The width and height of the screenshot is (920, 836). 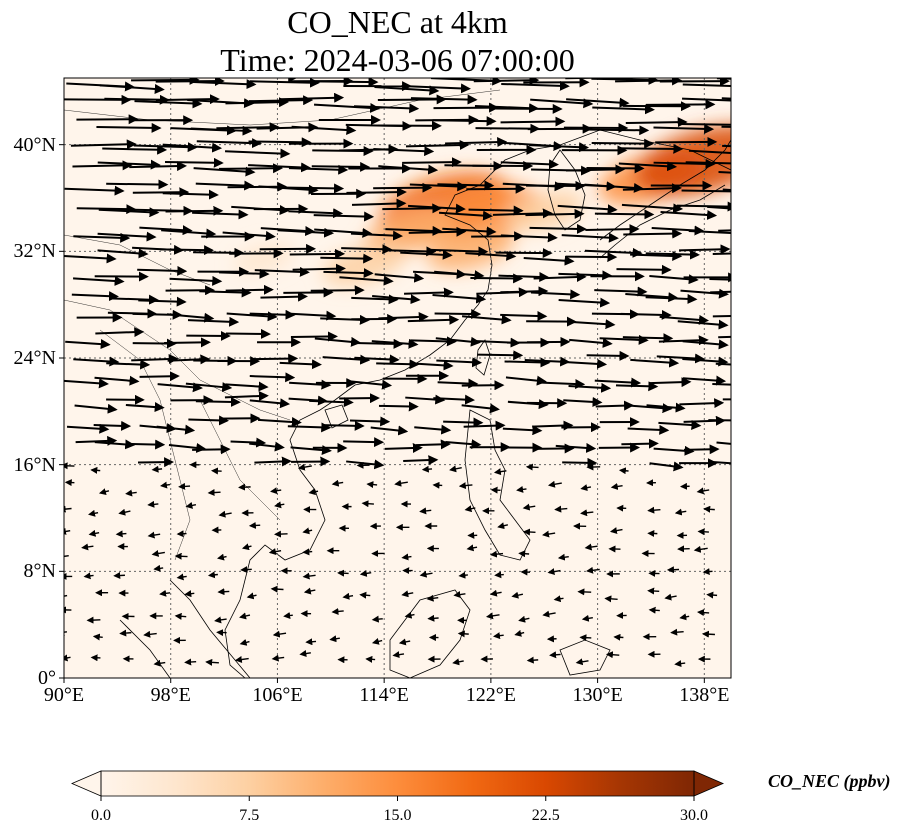 What do you see at coordinates (397, 22) in the screenshot?
I see `map-title: CO_NEC at 4km` at bounding box center [397, 22].